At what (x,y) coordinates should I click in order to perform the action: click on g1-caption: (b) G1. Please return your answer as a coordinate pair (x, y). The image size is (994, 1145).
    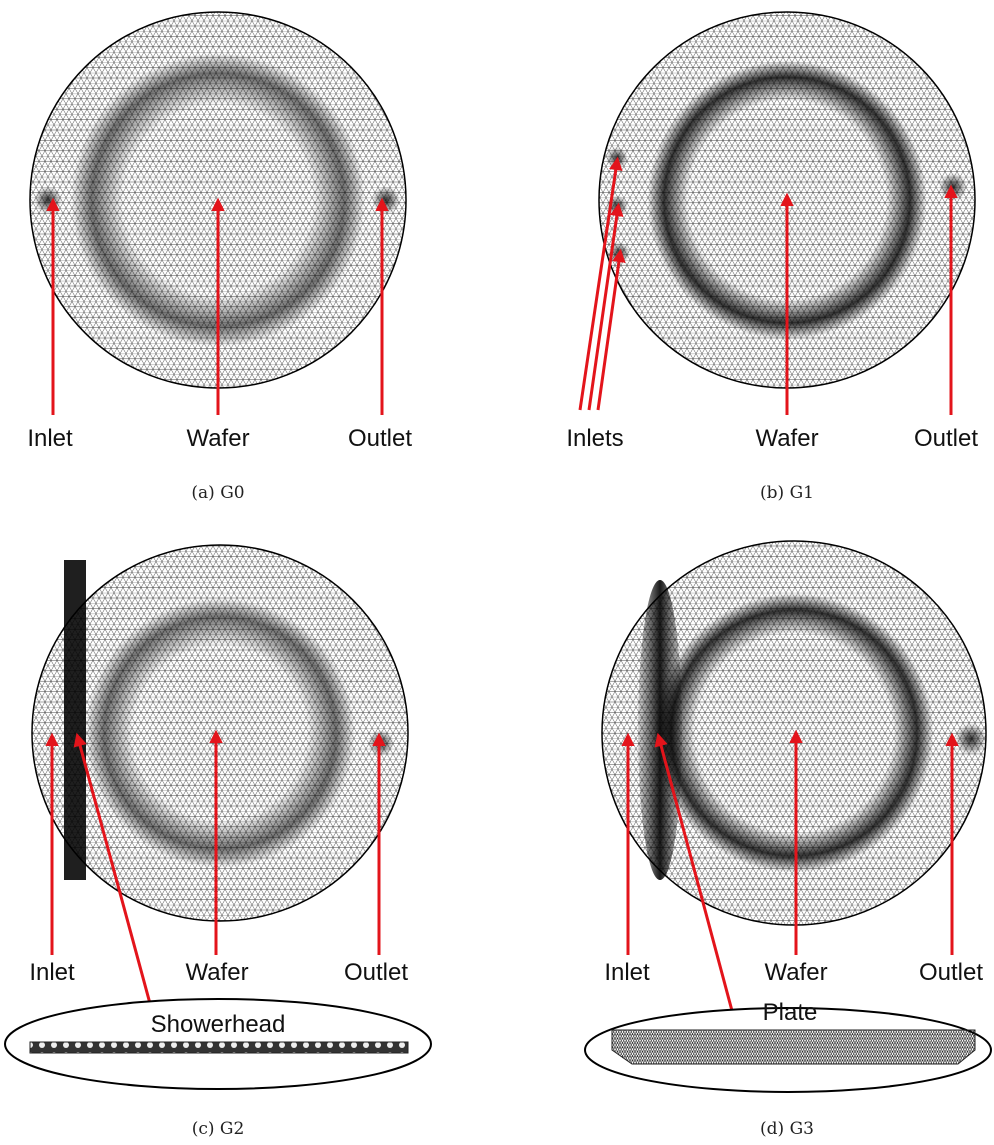
    Looking at the image, I should click on (787, 493).